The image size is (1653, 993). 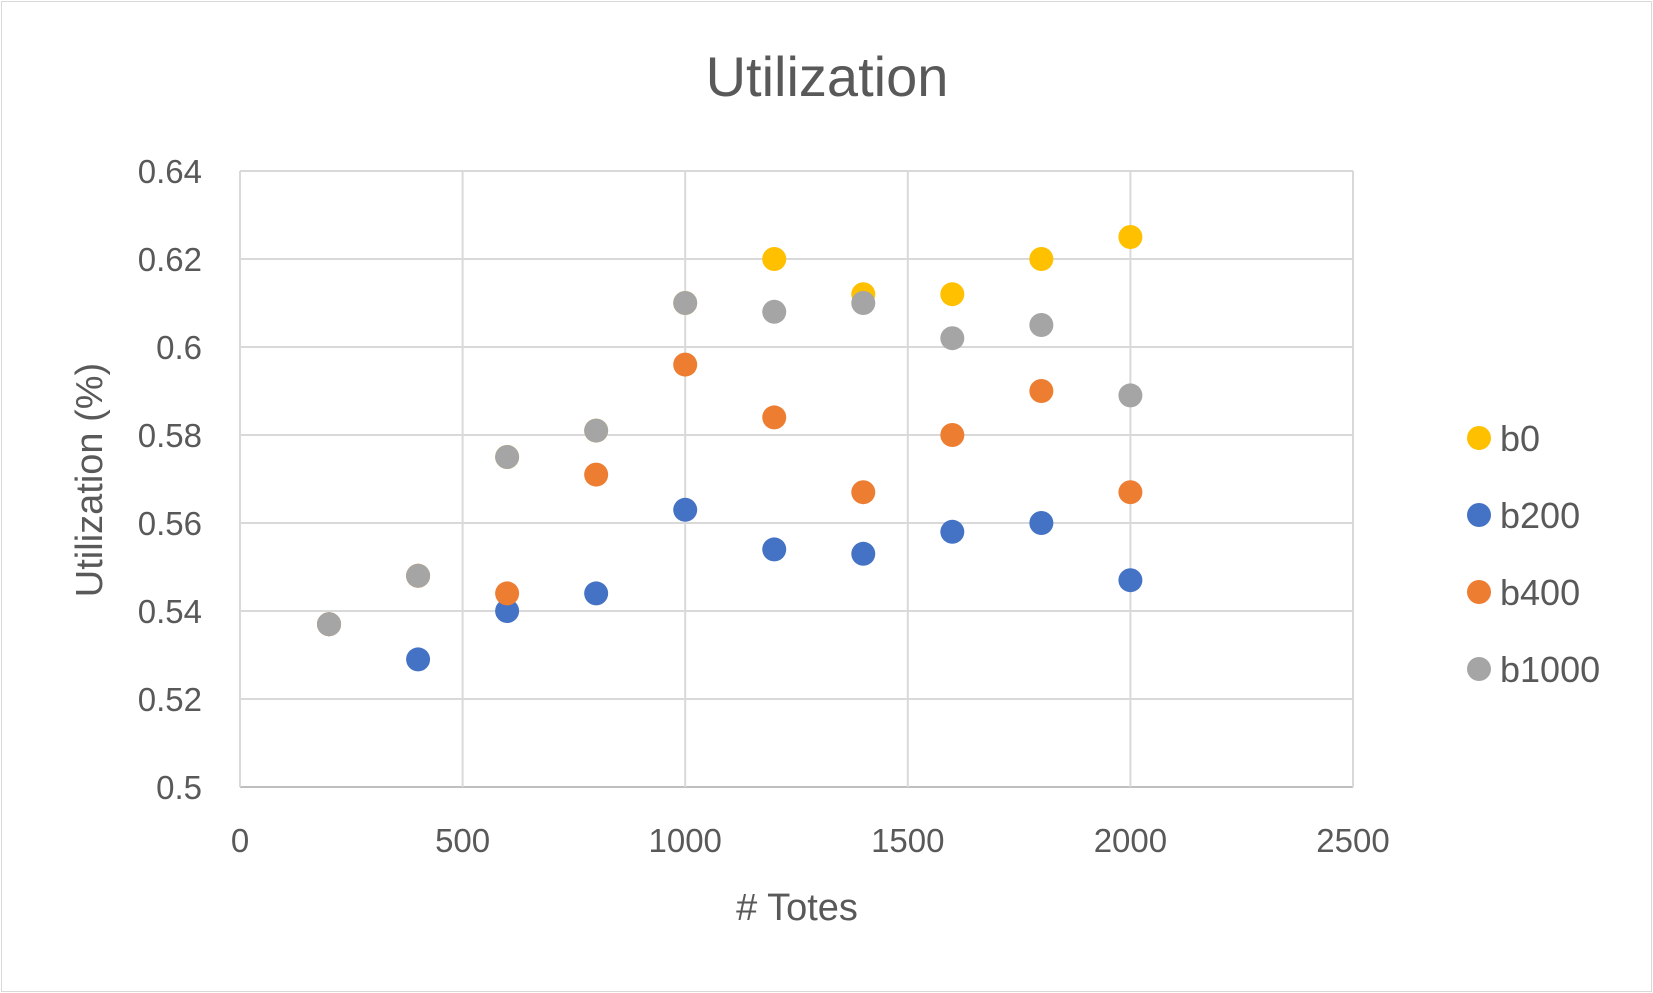 What do you see at coordinates (170, 435) in the screenshot?
I see `y-tick-label: 0.58` at bounding box center [170, 435].